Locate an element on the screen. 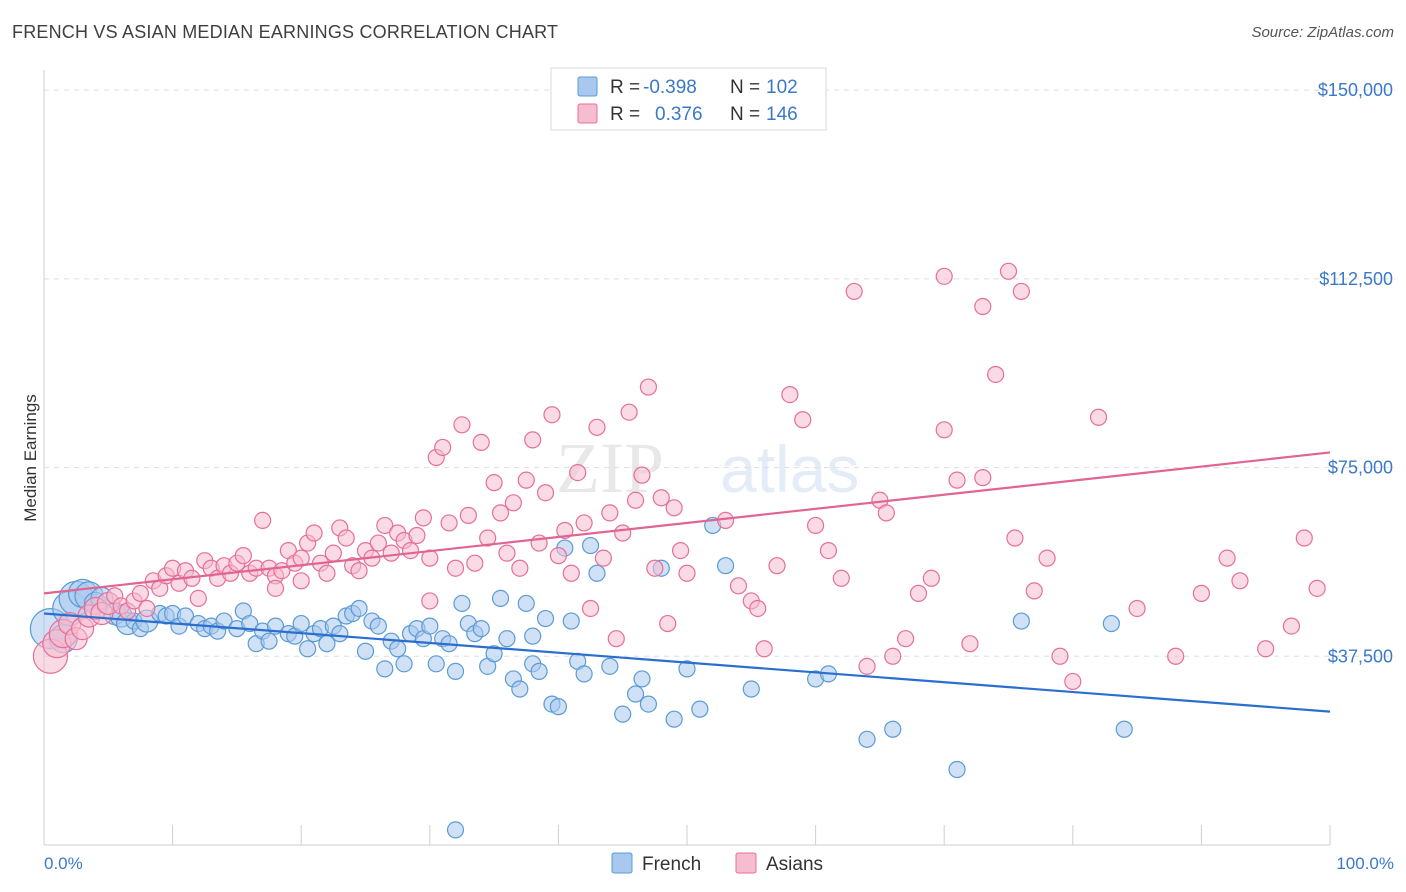 The image size is (1406, 892). series-legend: French Asians is located at coordinates (717, 863).